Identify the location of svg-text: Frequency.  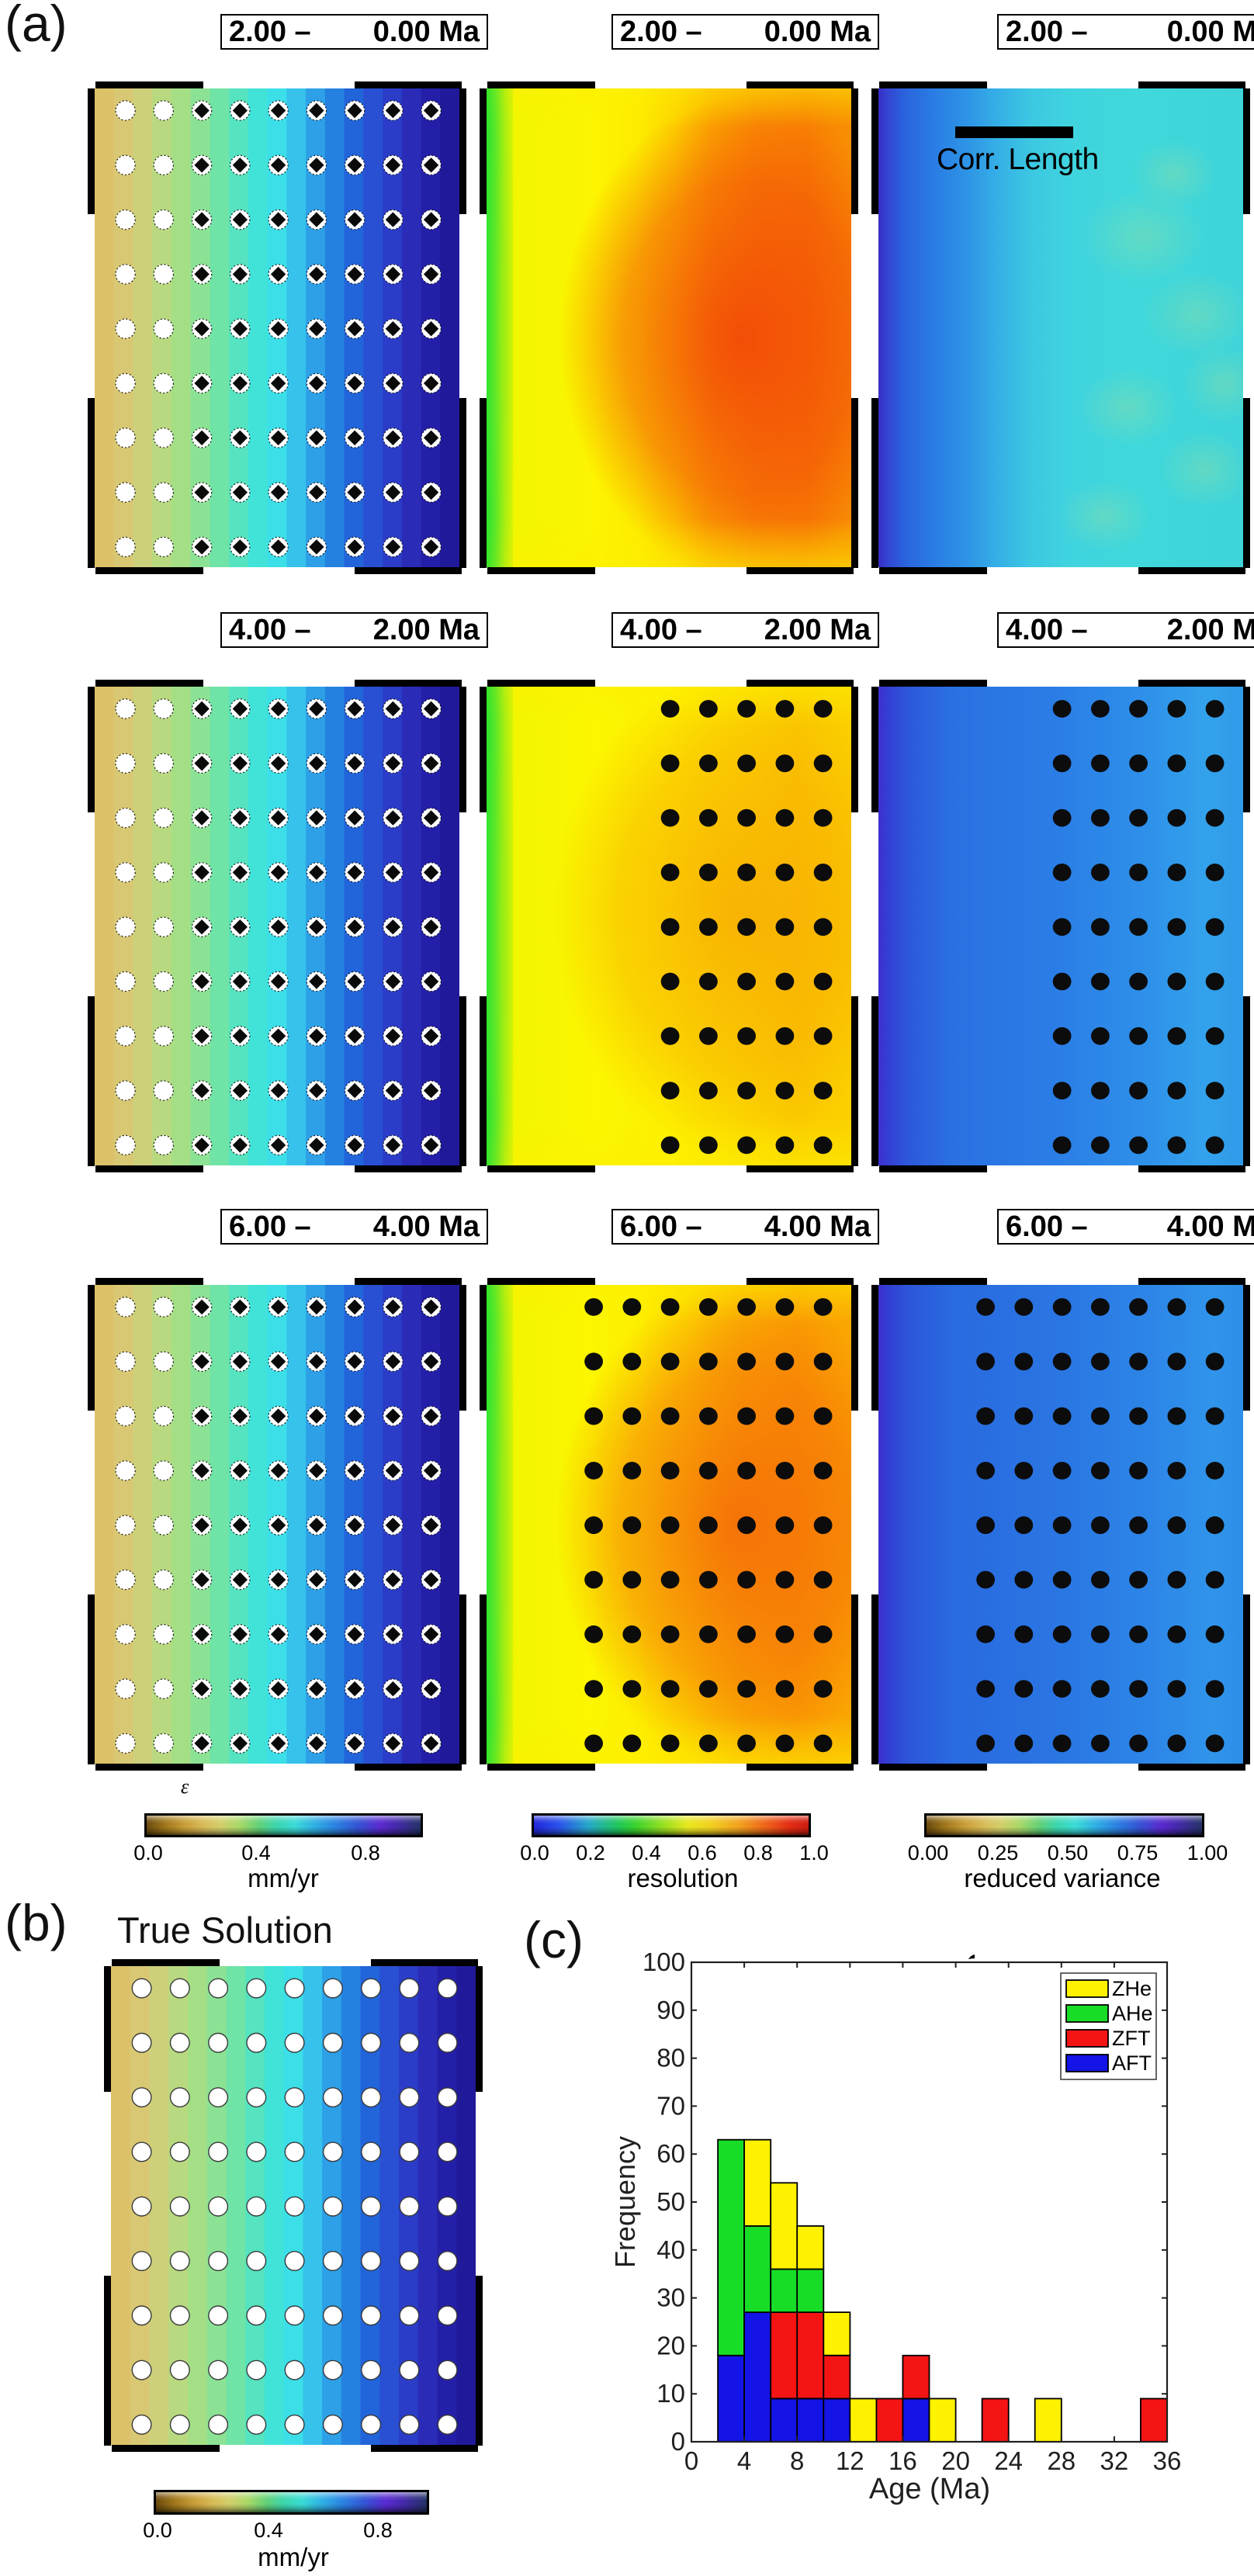
(625, 2202).